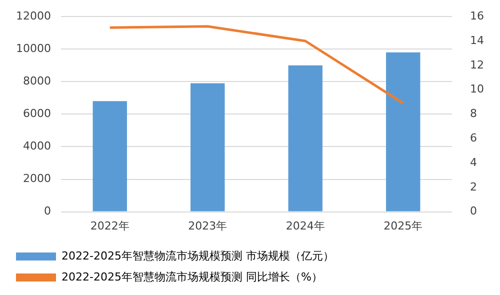 This screenshot has height=295, width=500. Describe the element at coordinates (36, 113) in the screenshot. I see `y-tick-label: 6000` at that location.